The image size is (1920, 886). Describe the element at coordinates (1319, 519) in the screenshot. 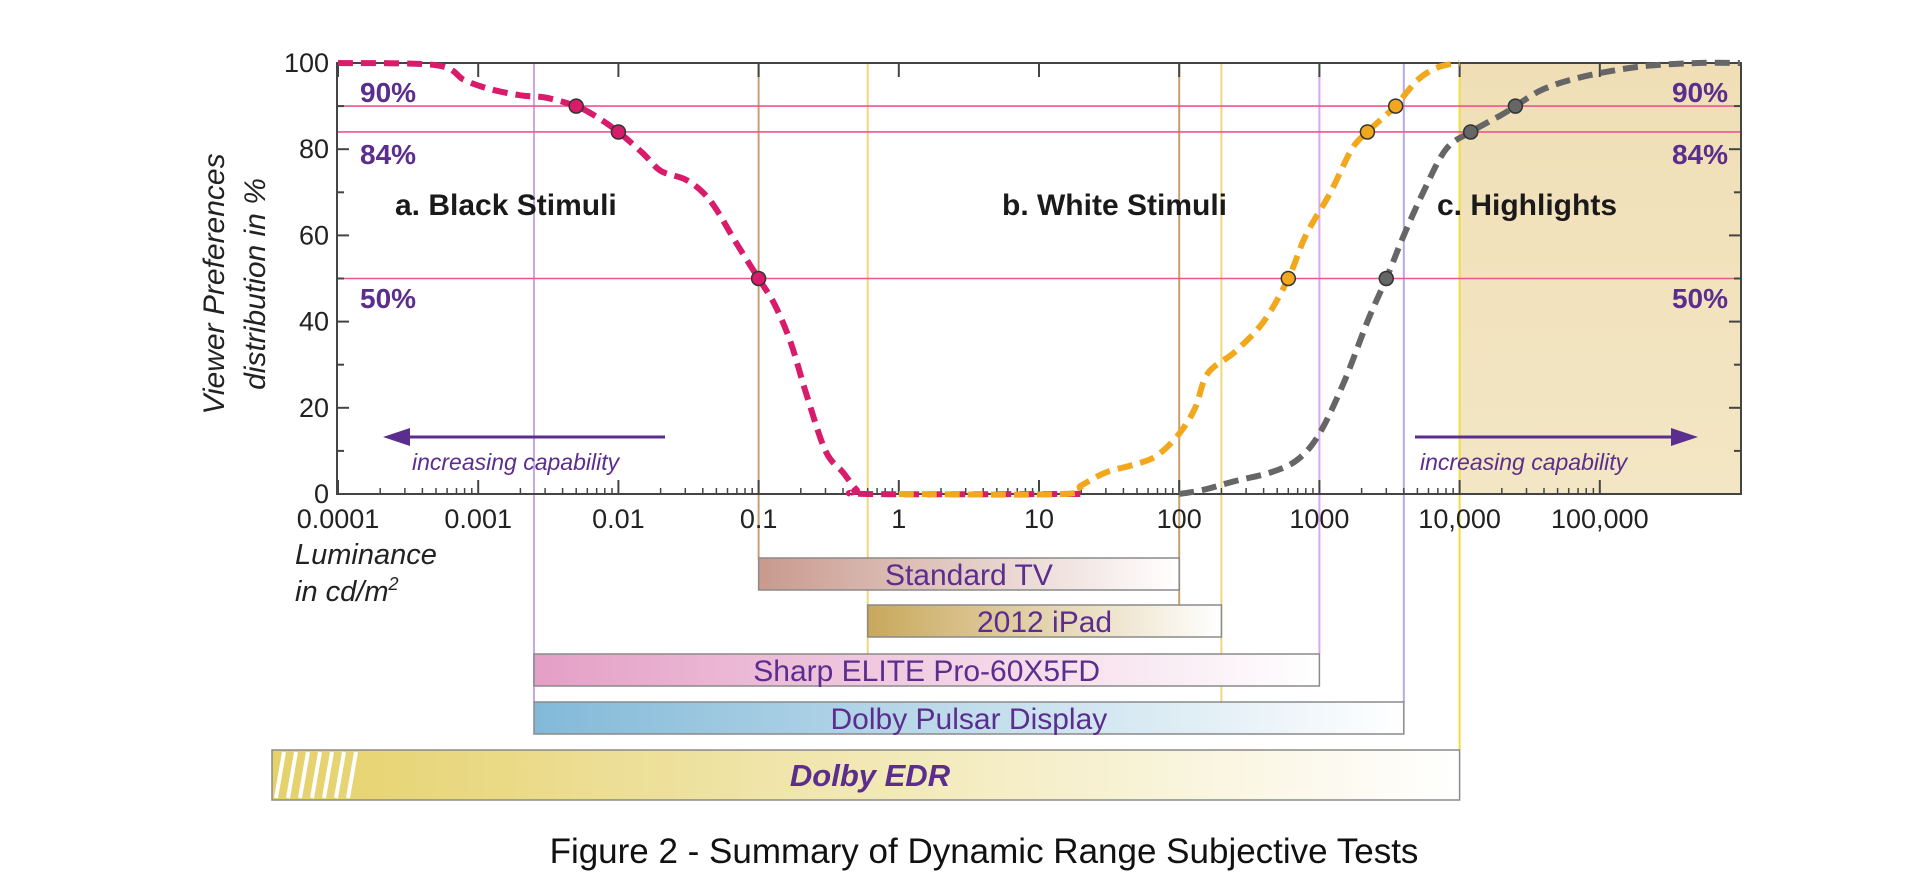

I see `x-tick-label: 1000` at that location.